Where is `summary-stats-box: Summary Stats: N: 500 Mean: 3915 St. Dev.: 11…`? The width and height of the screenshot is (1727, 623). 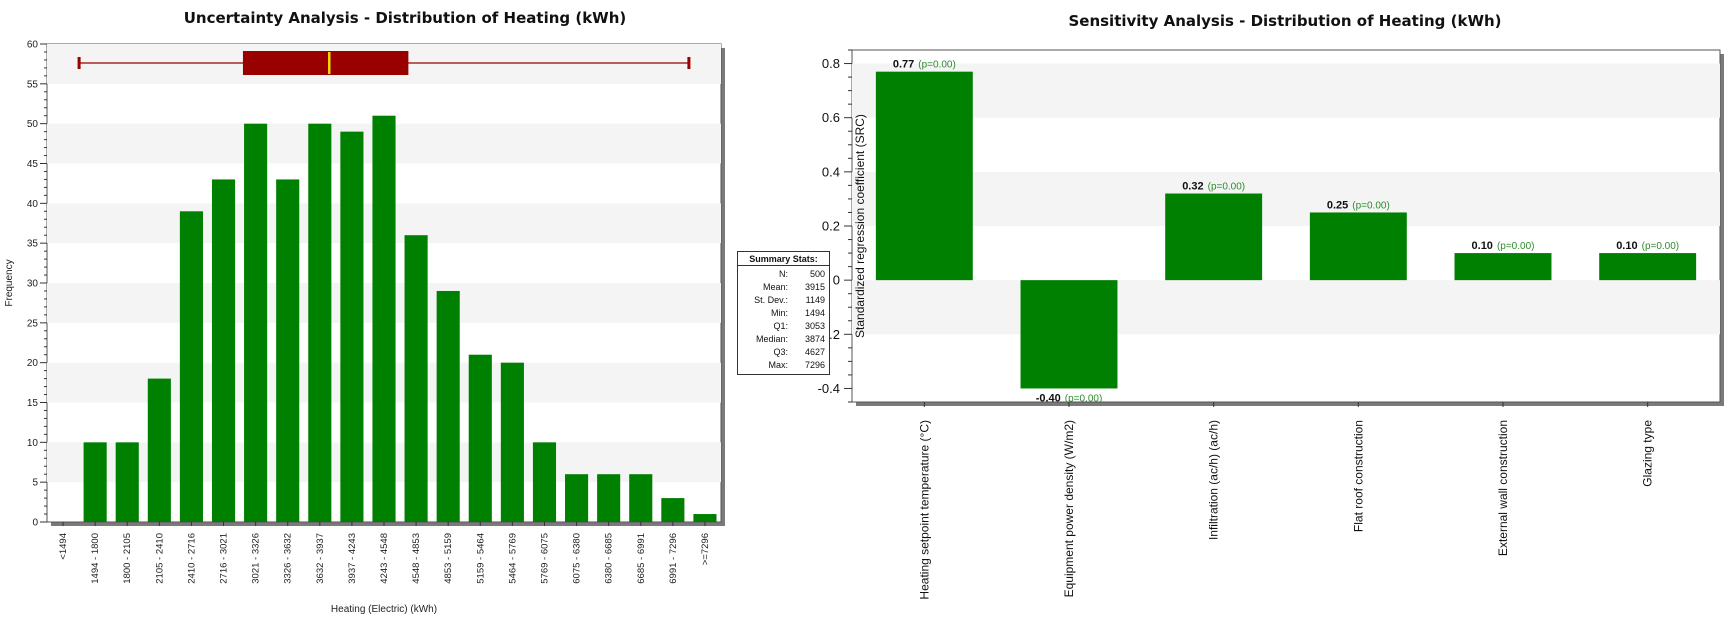
summary-stats-box: Summary Stats: N: 500 Mean: 3915 St. Dev.: 11… is located at coordinates (783, 313).